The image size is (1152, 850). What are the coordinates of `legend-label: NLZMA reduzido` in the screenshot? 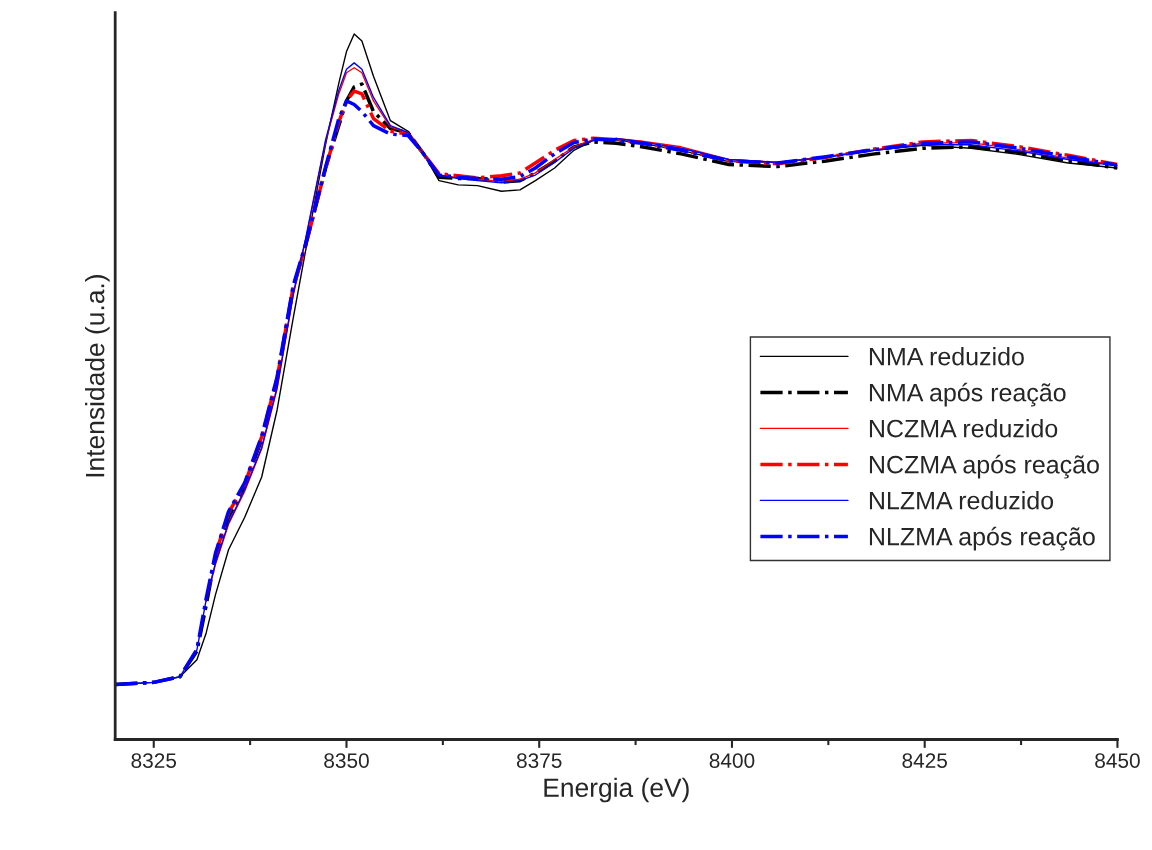 It's located at (961, 500).